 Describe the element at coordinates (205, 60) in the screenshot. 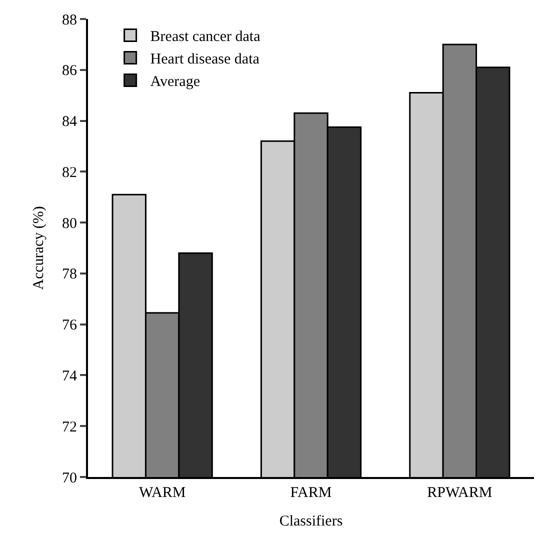

I see `legend-label: Heart disease data` at that location.